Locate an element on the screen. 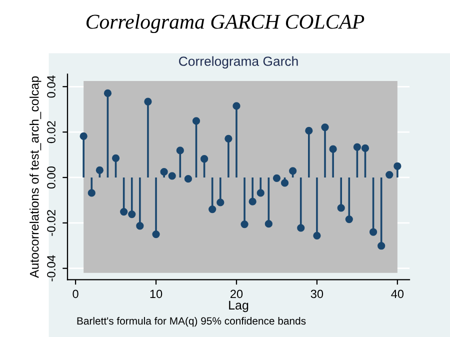 The height and width of the screenshot is (337, 450). text: Barlett's formula for MA(q) 95% confidence bands is located at coordinates (191, 321).